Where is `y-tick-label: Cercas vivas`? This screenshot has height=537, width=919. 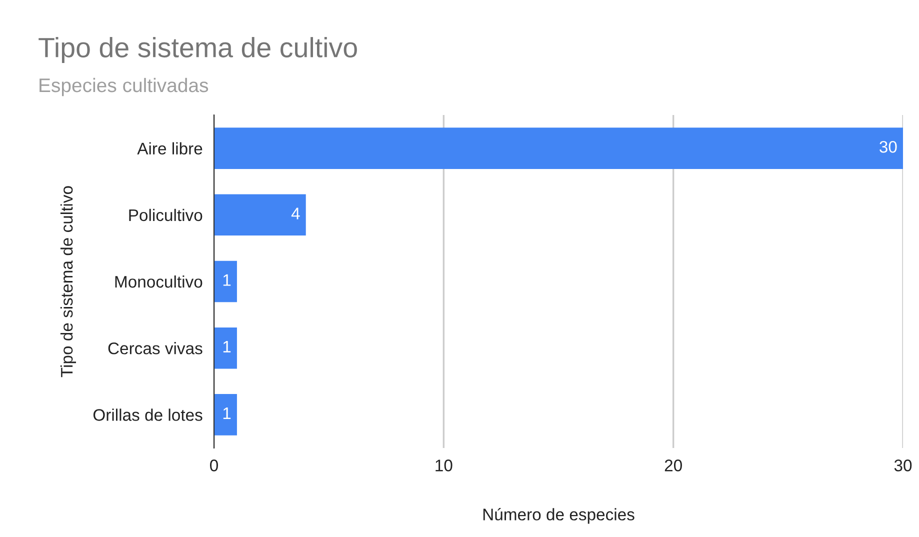 y-tick-label: Cercas vivas is located at coordinates (155, 348).